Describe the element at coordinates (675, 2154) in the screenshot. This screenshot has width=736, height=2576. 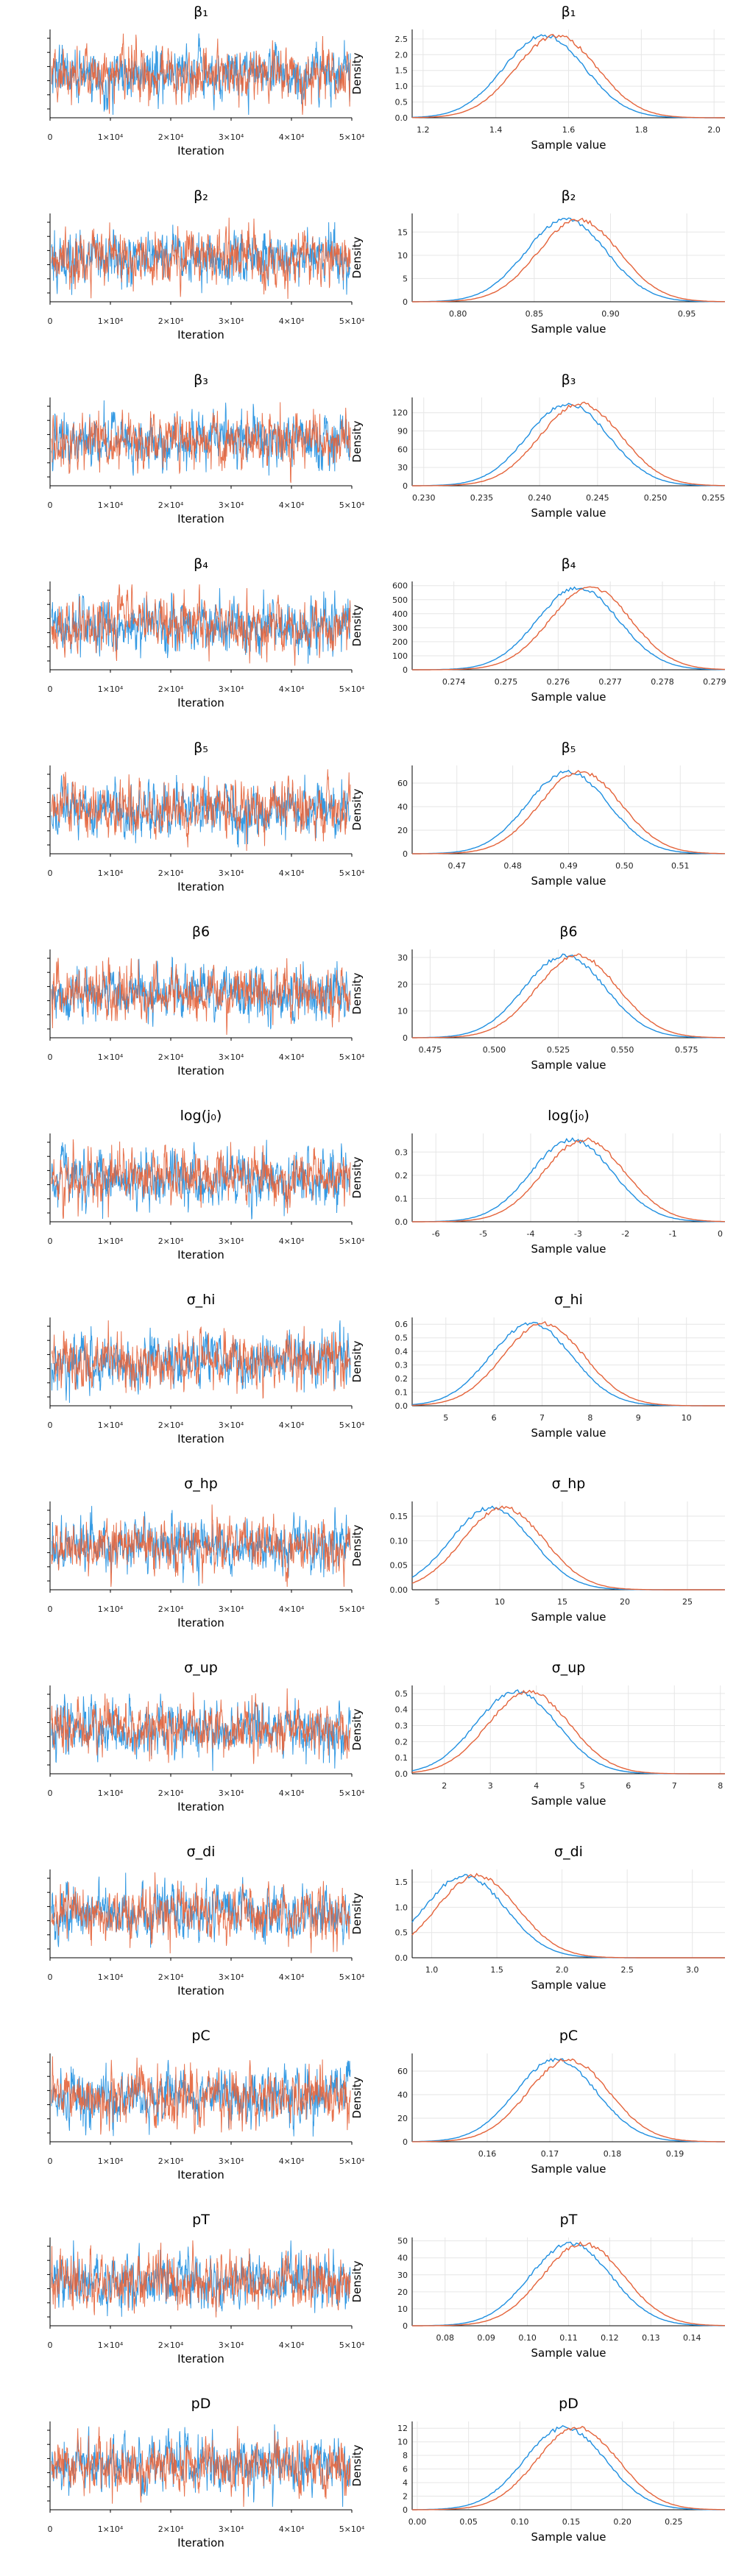
I see `density-x-tick-label: 0.19` at that location.